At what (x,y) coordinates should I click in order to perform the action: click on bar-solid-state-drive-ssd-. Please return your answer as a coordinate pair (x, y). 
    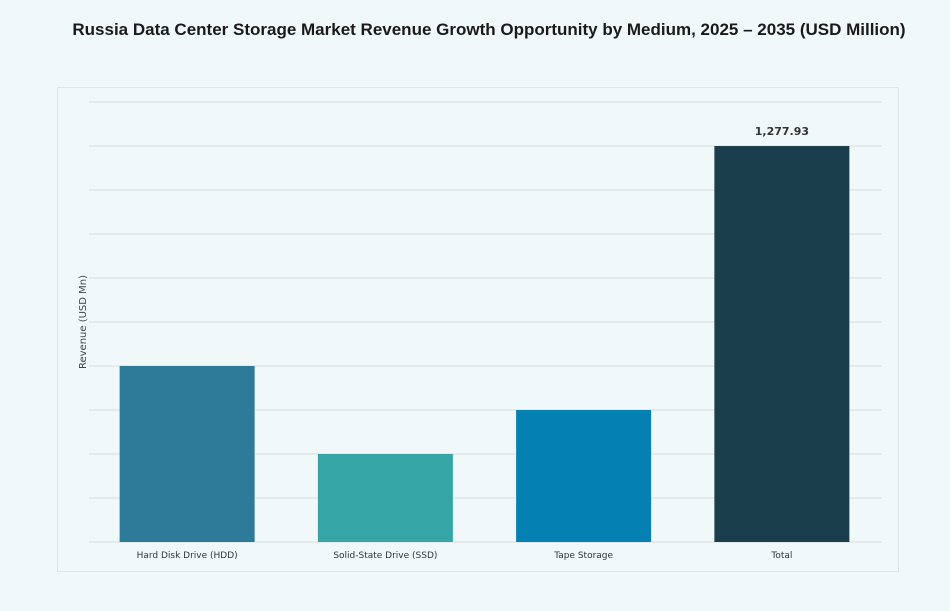
    Looking at the image, I should click on (385, 498).